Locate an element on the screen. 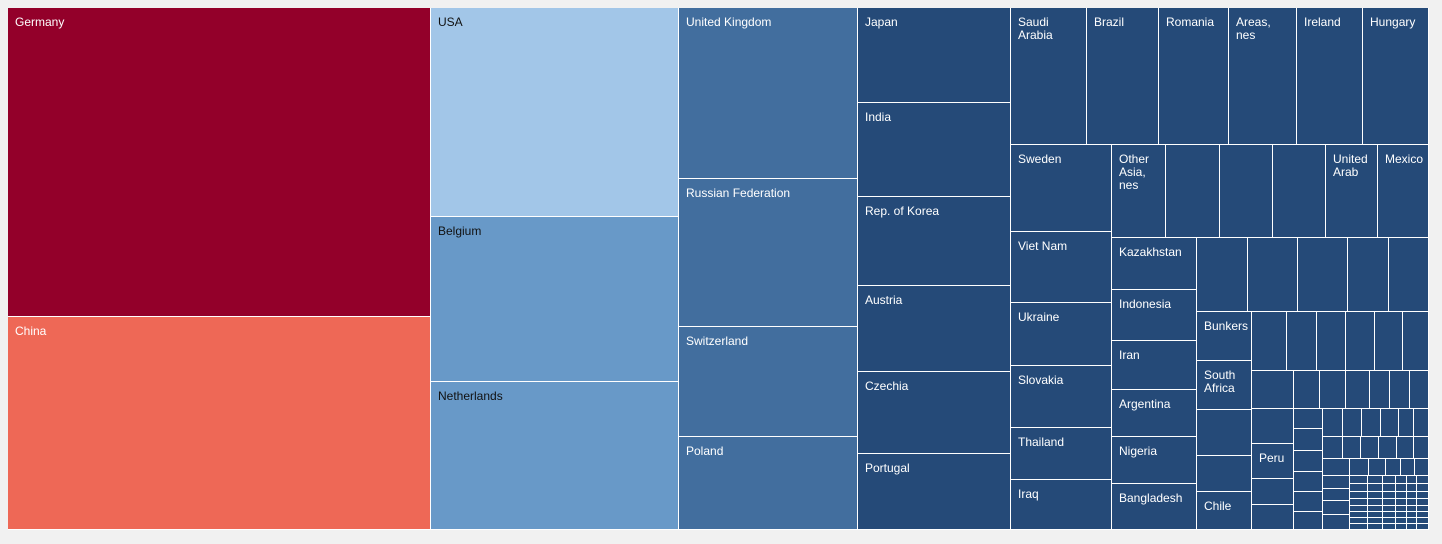  treemap-cell-south-africa: South Africa is located at coordinates (1224, 385).